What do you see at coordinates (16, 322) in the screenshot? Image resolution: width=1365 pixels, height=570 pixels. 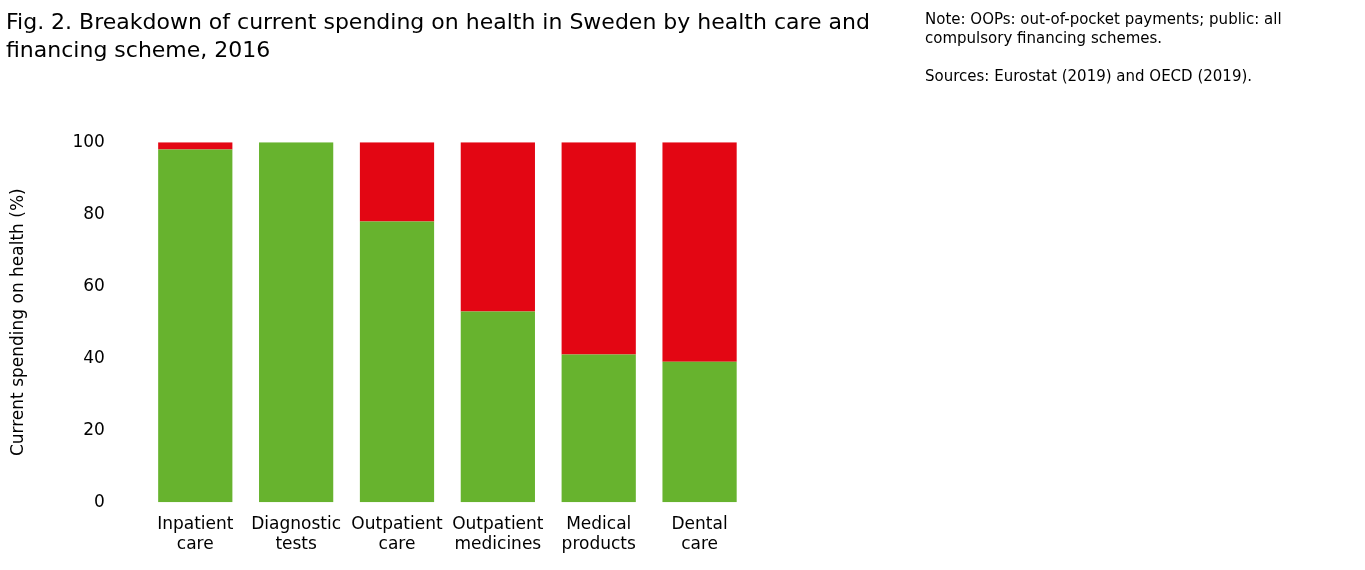 I see `y-axis-title: Current spending on health (%)` at bounding box center [16, 322].